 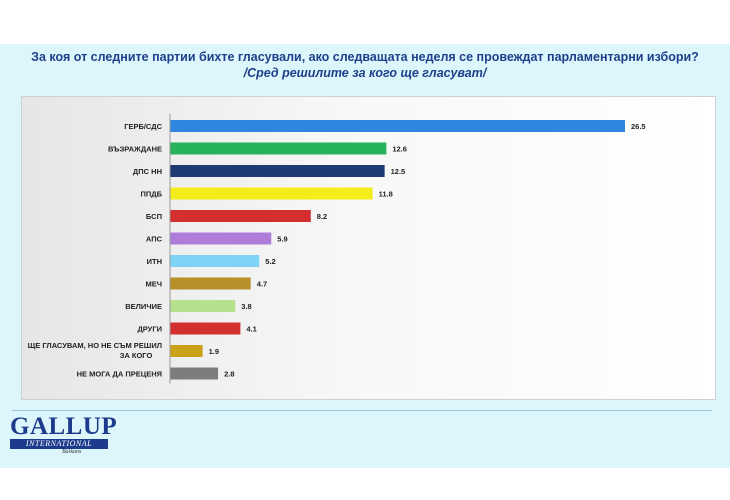 I want to click on value-label: 12.5, so click(x=398, y=171).